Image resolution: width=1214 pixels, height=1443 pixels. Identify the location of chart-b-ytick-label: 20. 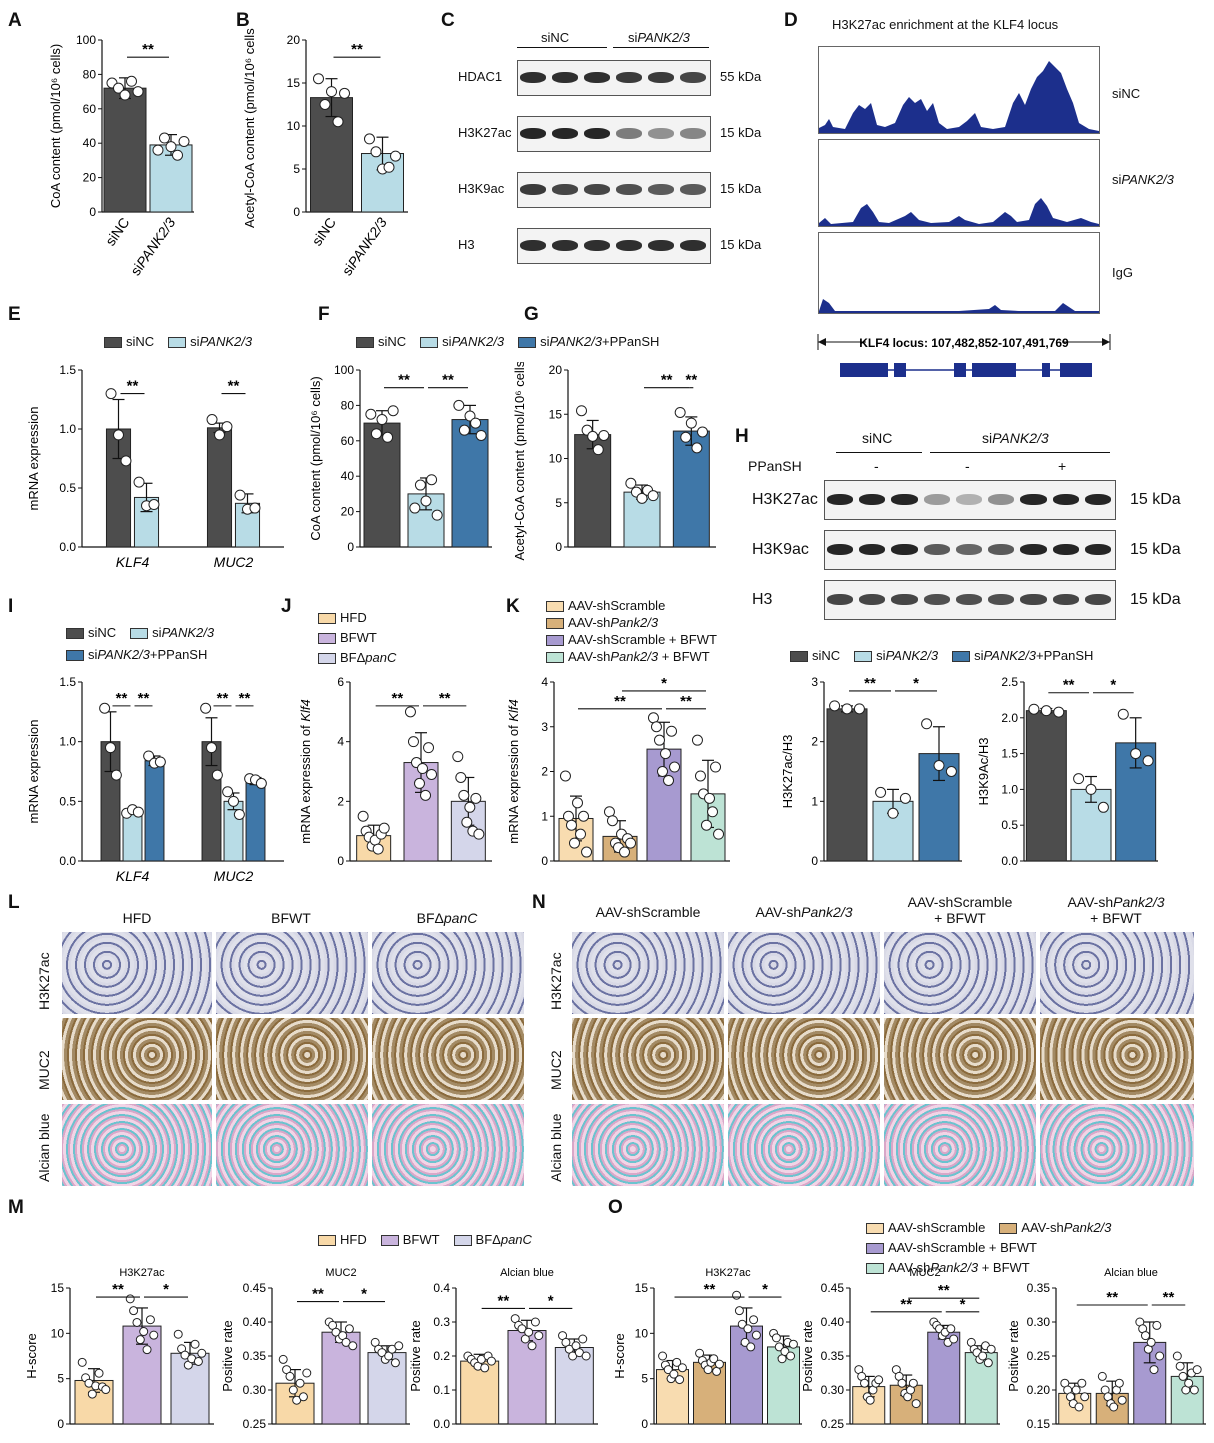
(294, 40).